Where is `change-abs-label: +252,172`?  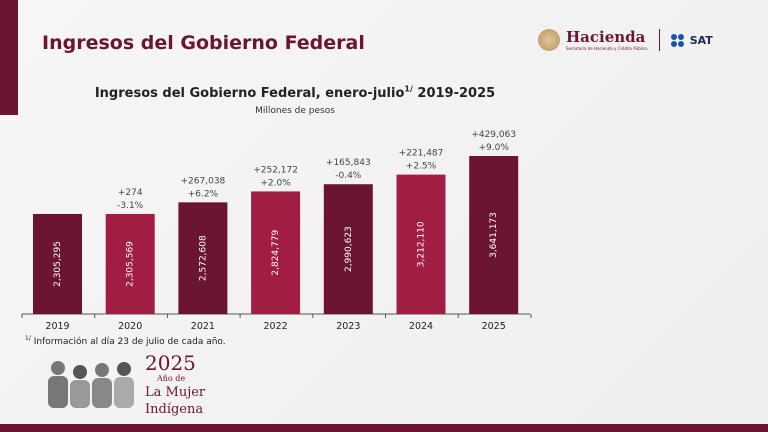 change-abs-label: +252,172 is located at coordinates (275, 170).